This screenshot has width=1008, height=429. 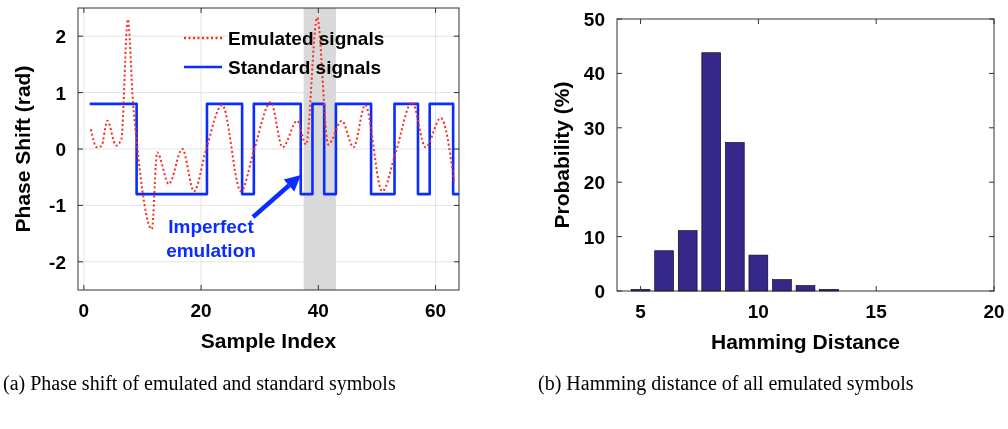 I want to click on y-tick-label: 10, so click(x=594, y=237).